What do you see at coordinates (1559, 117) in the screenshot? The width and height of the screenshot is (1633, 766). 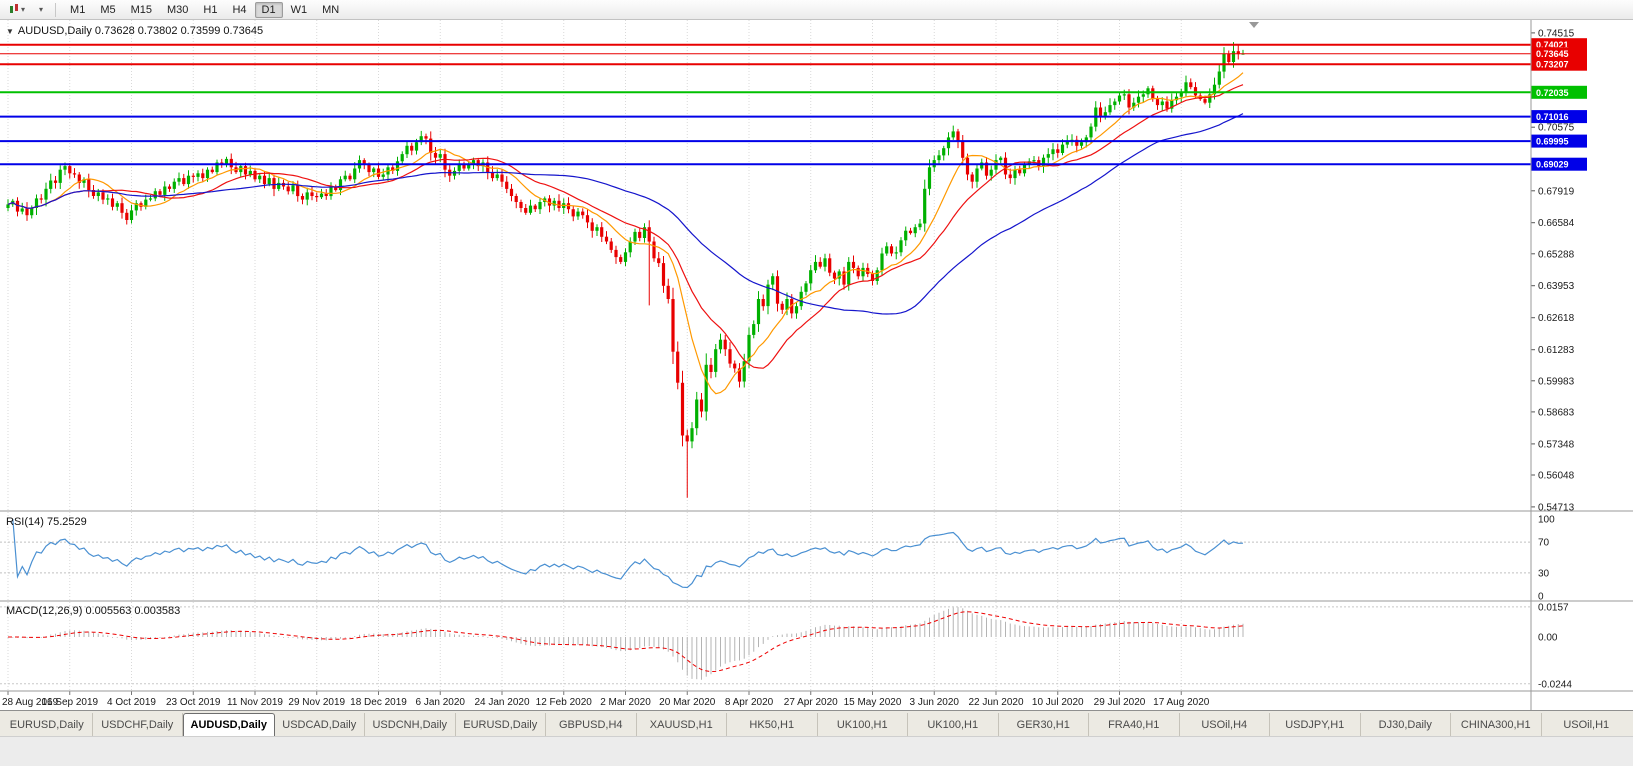 I see `price-tag-0.71016: 0.71016` at bounding box center [1559, 117].